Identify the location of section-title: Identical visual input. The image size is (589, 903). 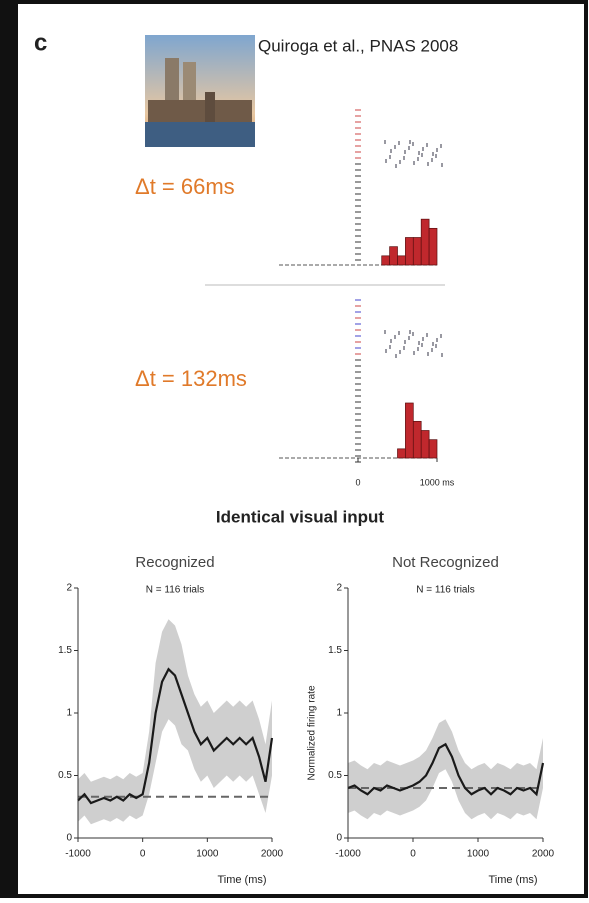
(300, 516).